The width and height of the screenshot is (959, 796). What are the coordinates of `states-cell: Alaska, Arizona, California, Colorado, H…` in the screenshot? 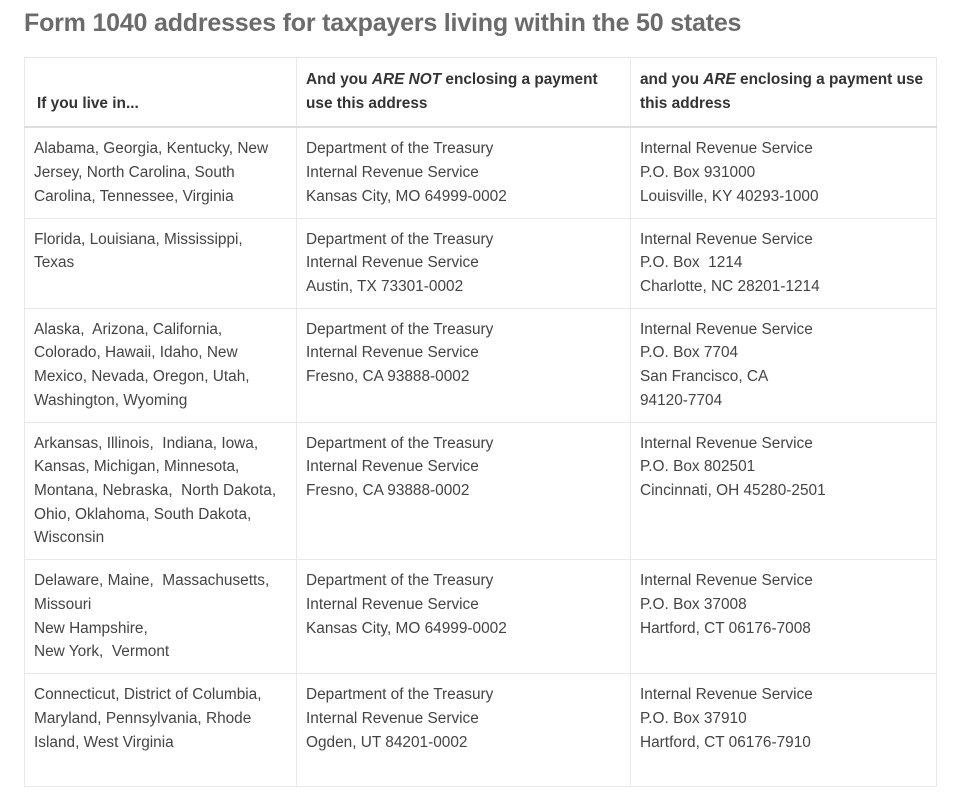 It's located at (160, 365).